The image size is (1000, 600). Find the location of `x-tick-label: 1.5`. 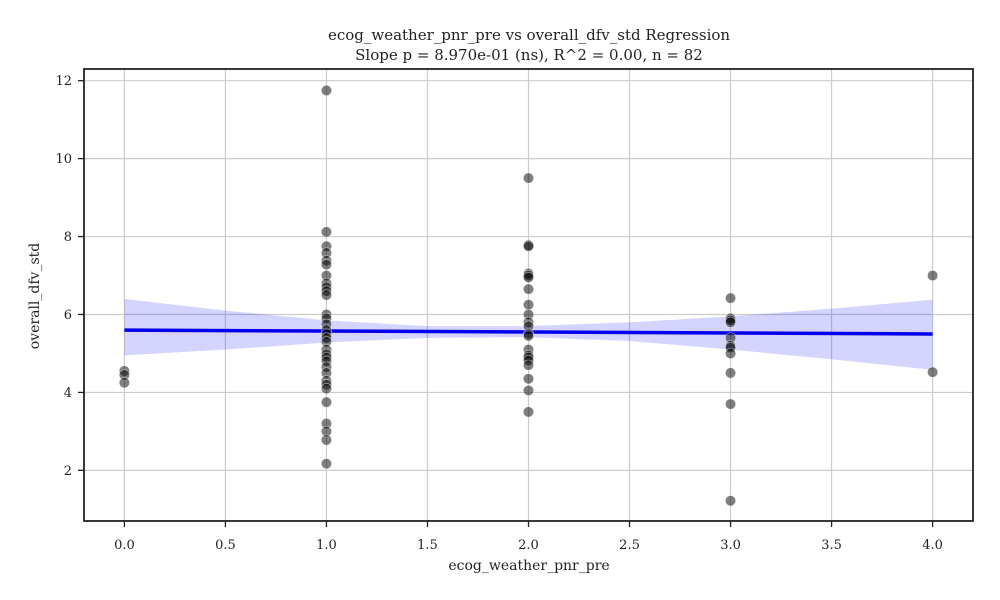

x-tick-label: 1.5 is located at coordinates (427, 545).